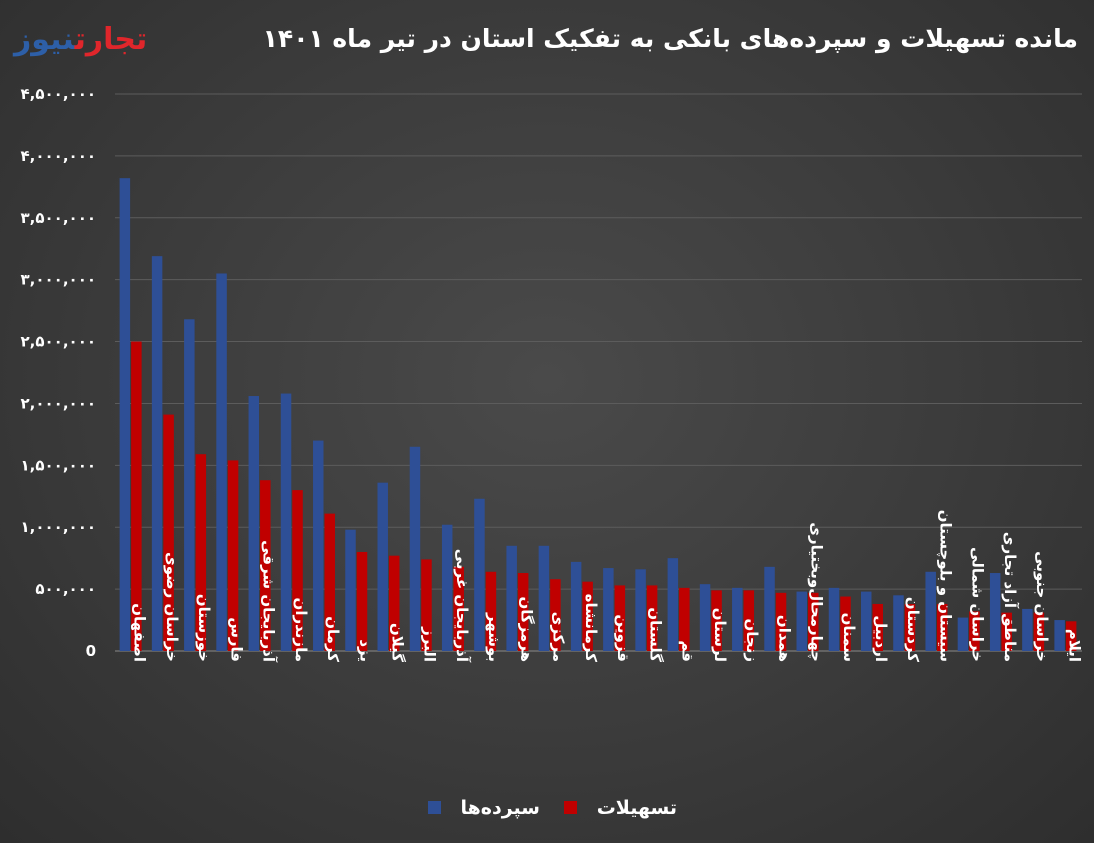 This screenshot has height=843, width=1094. I want to click on x-tick-label: چهارمحال‌وبختیاری, so click(816, 592).